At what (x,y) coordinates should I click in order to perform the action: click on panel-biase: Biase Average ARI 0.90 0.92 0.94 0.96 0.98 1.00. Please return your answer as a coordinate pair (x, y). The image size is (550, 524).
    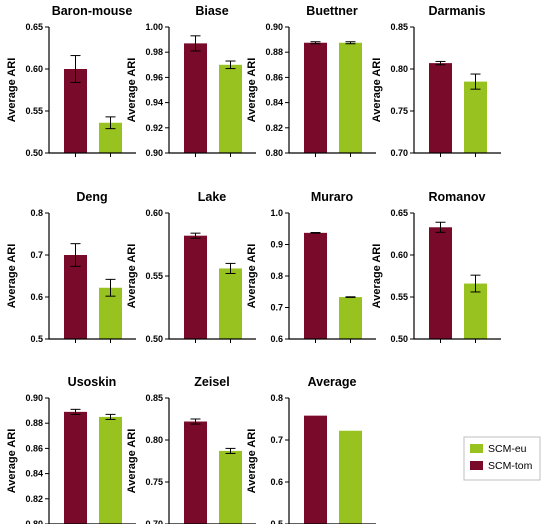
    Looking at the image, I should click on (191, 81).